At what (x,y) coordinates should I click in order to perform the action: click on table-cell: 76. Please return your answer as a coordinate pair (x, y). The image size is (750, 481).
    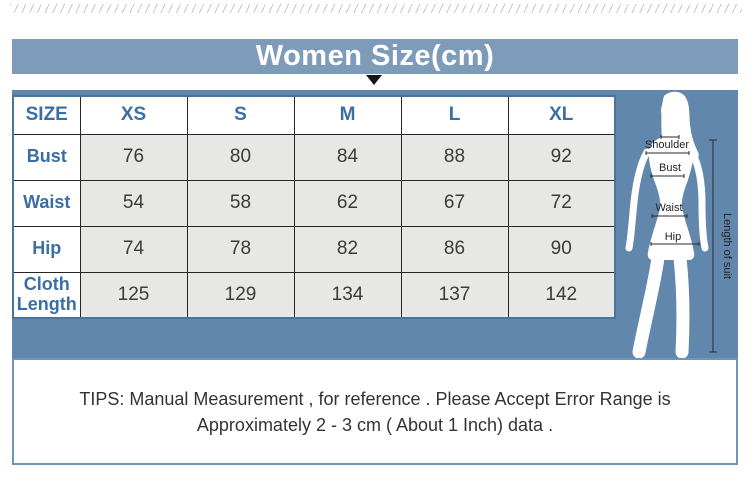
    Looking at the image, I should click on (133, 157).